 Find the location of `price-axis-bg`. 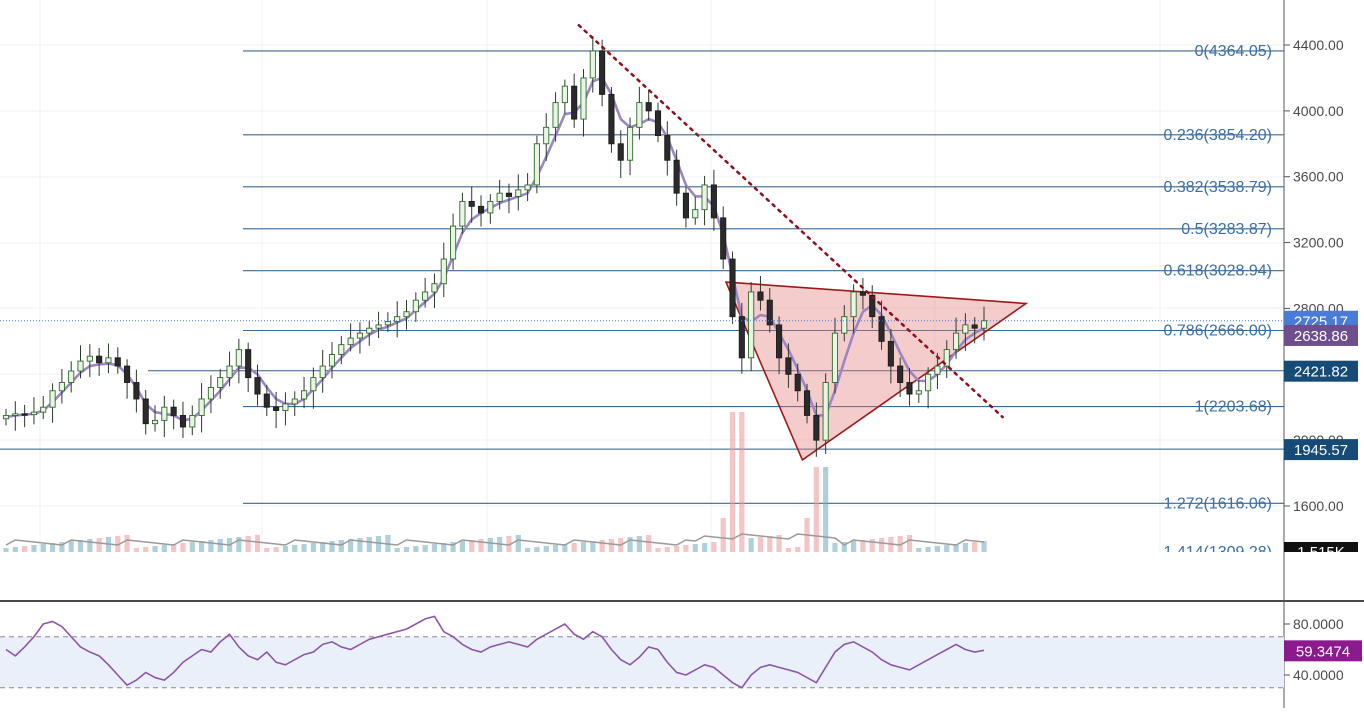

price-axis-bg is located at coordinates (1324, 276).